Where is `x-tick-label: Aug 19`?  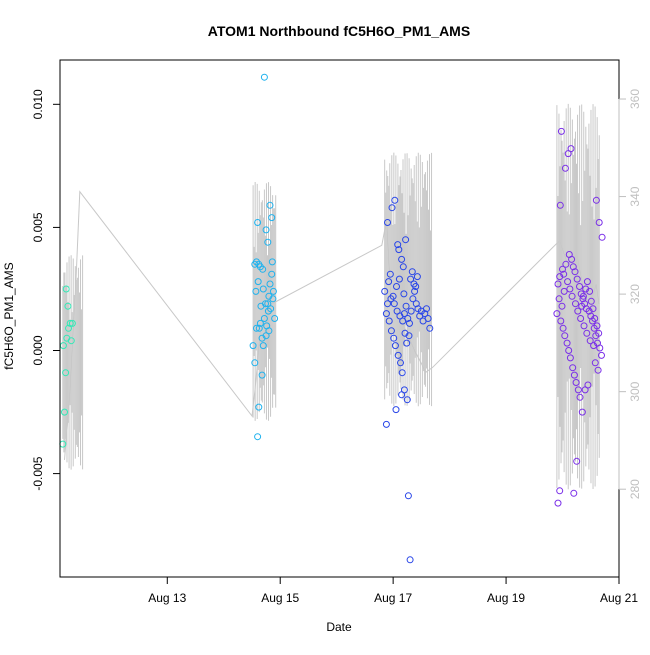 x-tick-label: Aug 19 is located at coordinates (506, 598).